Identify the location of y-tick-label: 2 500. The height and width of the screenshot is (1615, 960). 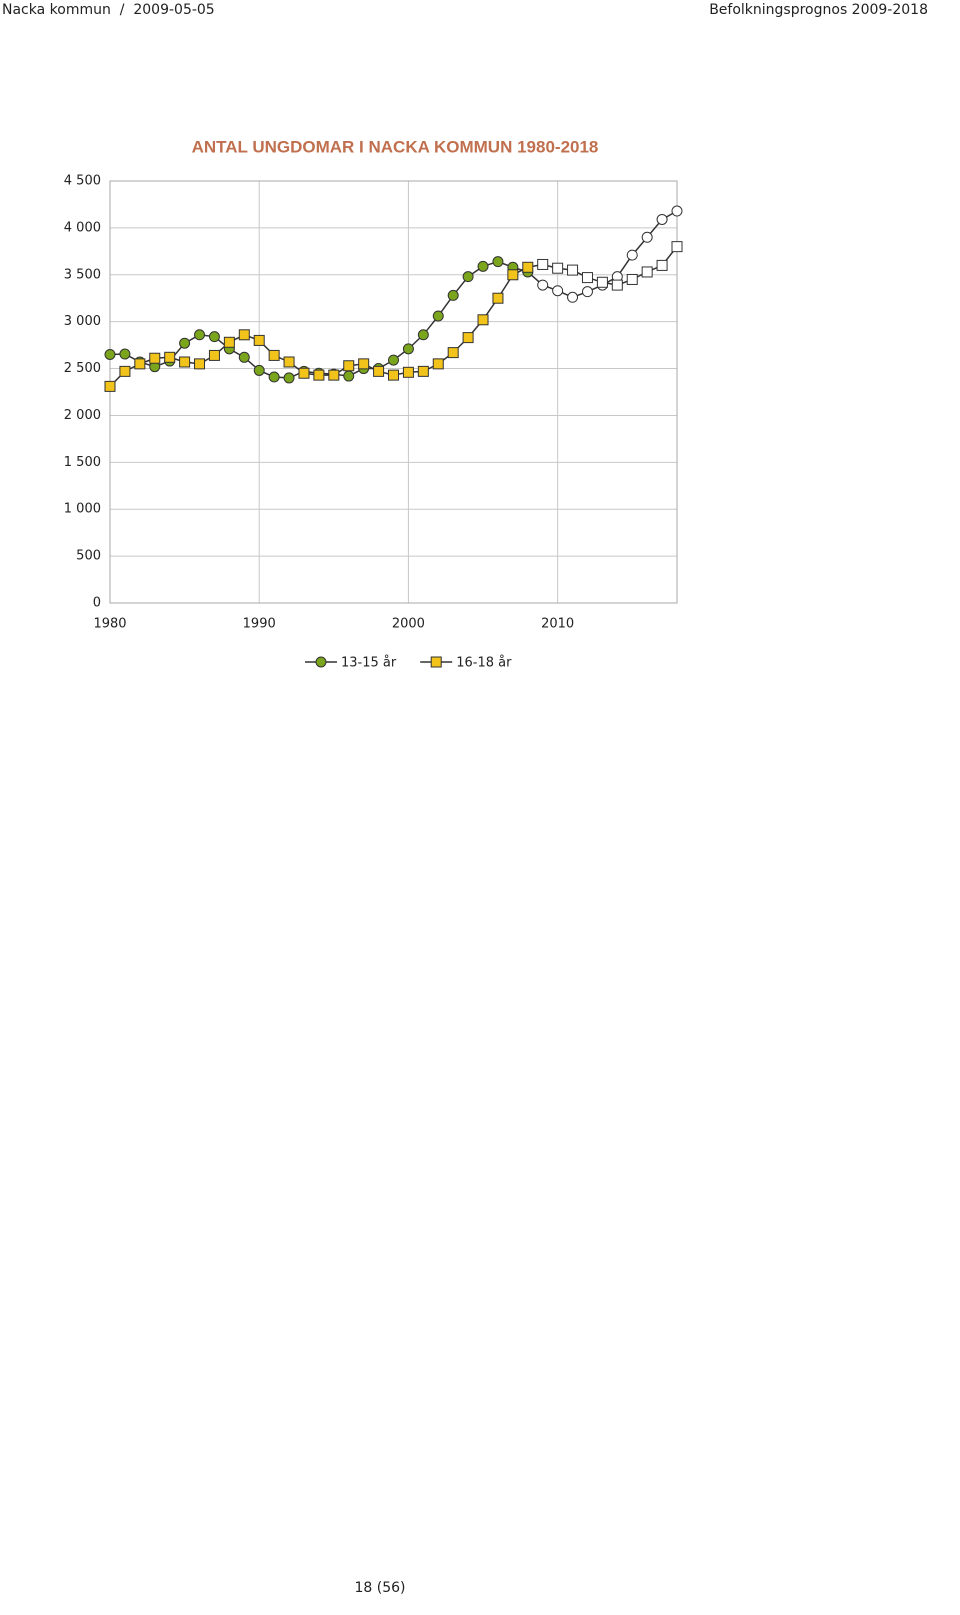
(82, 368).